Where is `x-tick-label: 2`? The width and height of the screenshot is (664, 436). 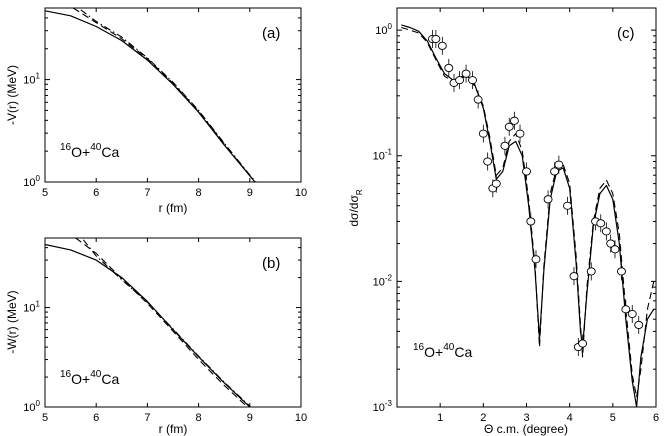
x-tick-label: 2 is located at coordinates (483, 418).